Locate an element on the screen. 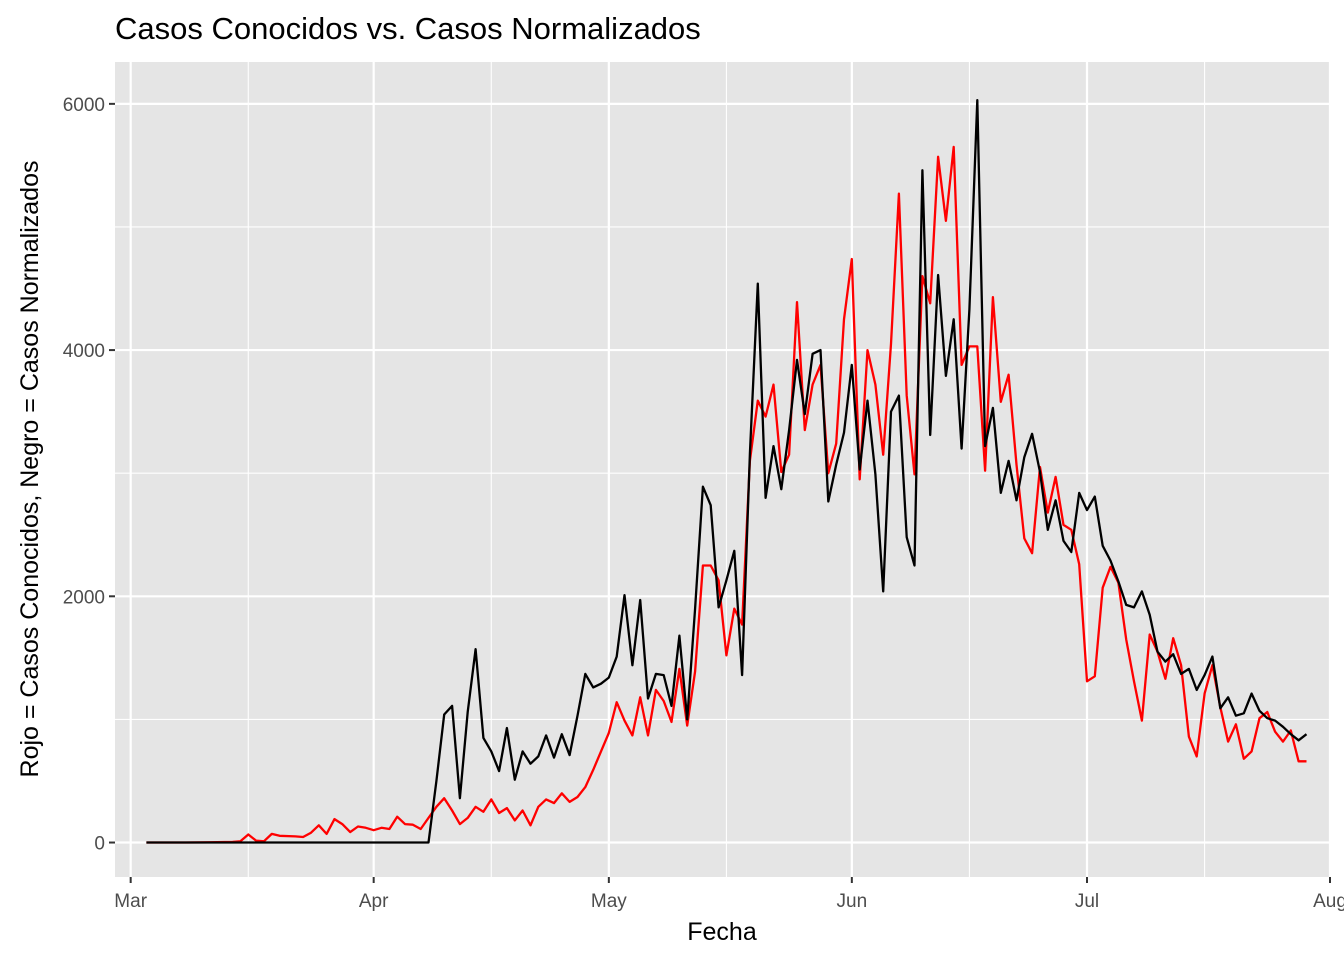  y-tick-label: 2000 is located at coordinates (84, 597).